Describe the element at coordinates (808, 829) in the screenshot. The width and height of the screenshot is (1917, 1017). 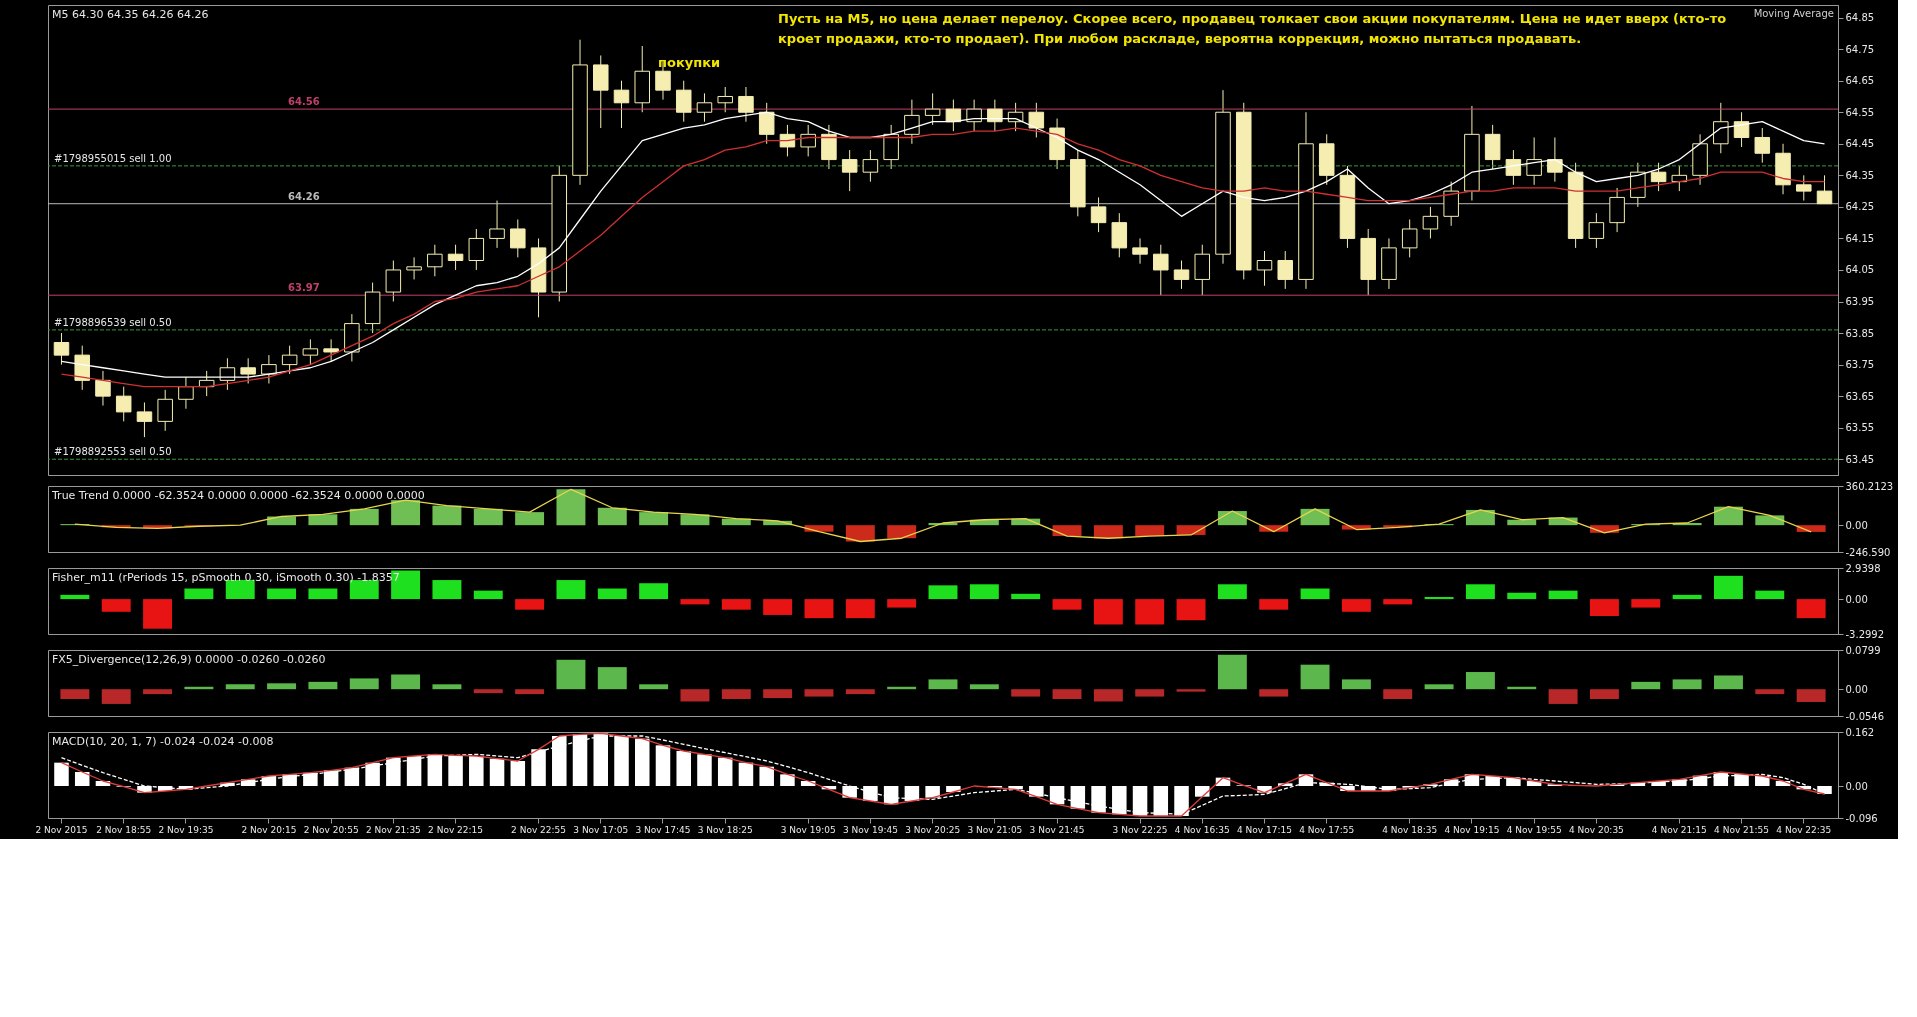
I see `x-tick-label: 3 Nov 19:05` at that location.